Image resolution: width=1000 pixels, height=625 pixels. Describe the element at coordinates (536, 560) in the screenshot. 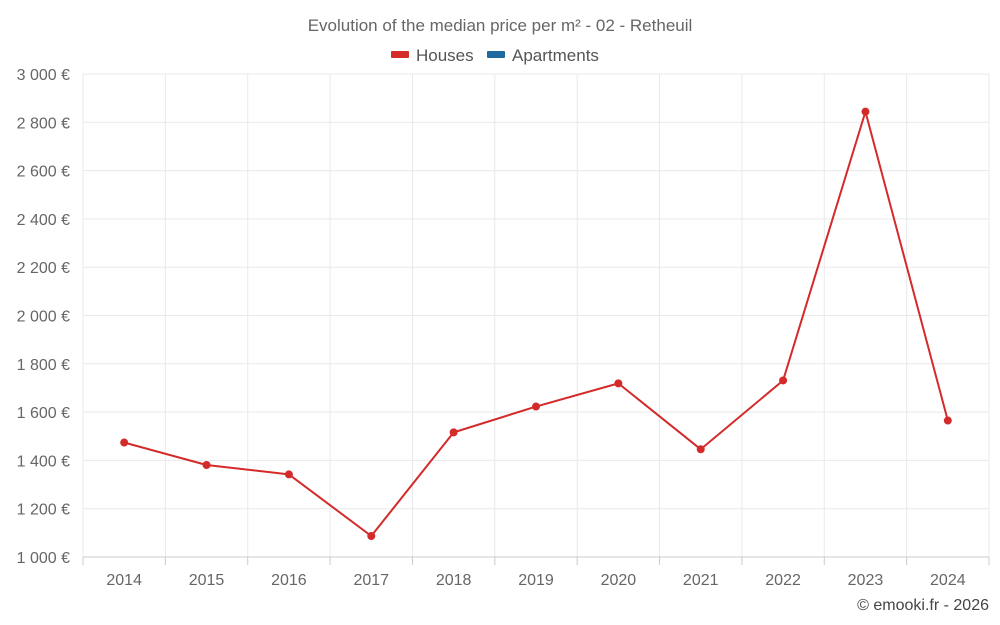

I see `axes` at that location.